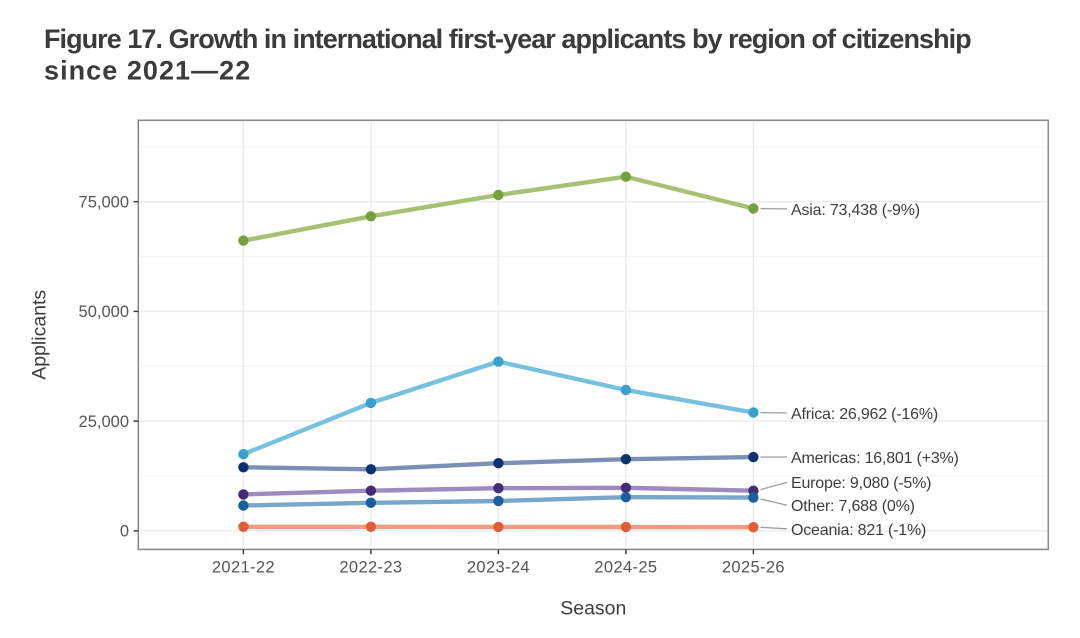 The height and width of the screenshot is (638, 1080). I want to click on svg-text: since 2021—22, so click(147, 70).